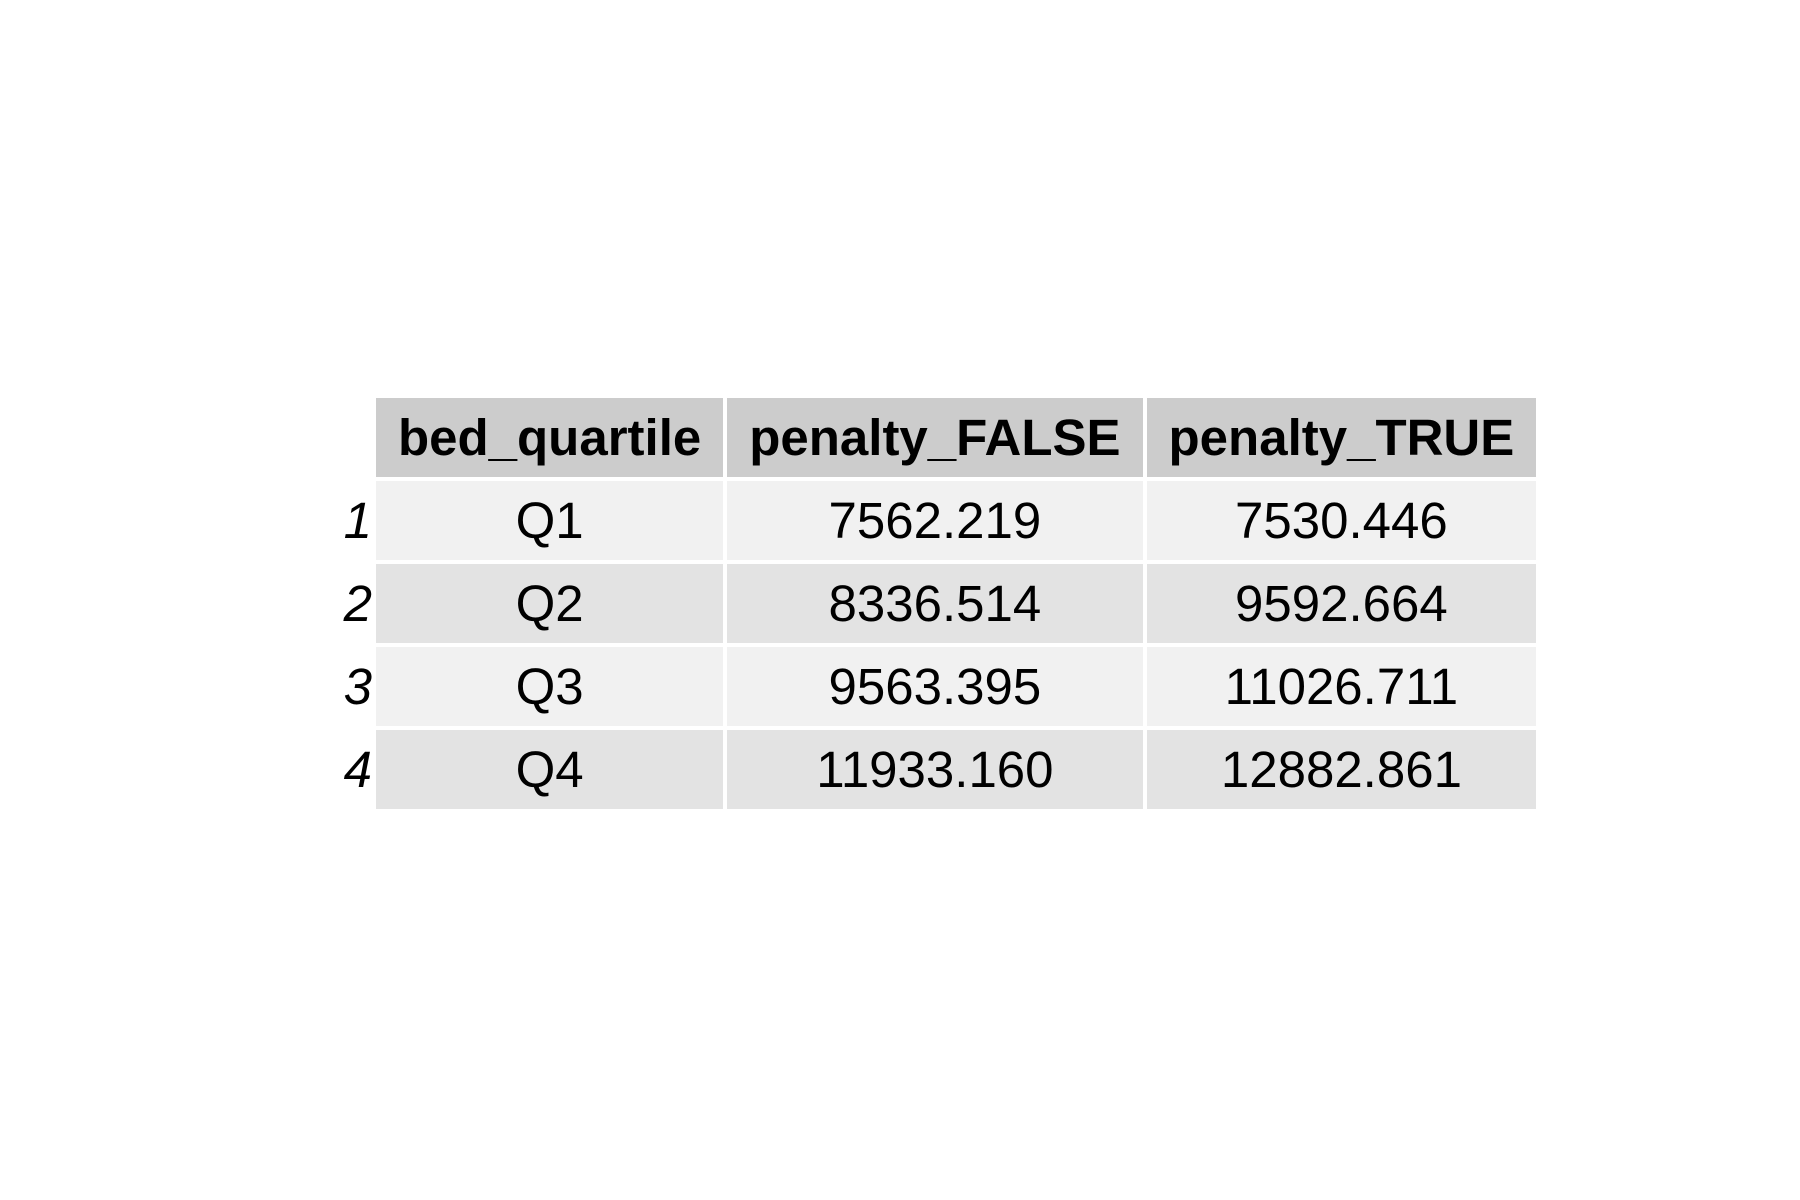 The width and height of the screenshot is (1800, 1200). Describe the element at coordinates (550, 686) in the screenshot. I see `table-cell-bed-quartile: Q3` at that location.